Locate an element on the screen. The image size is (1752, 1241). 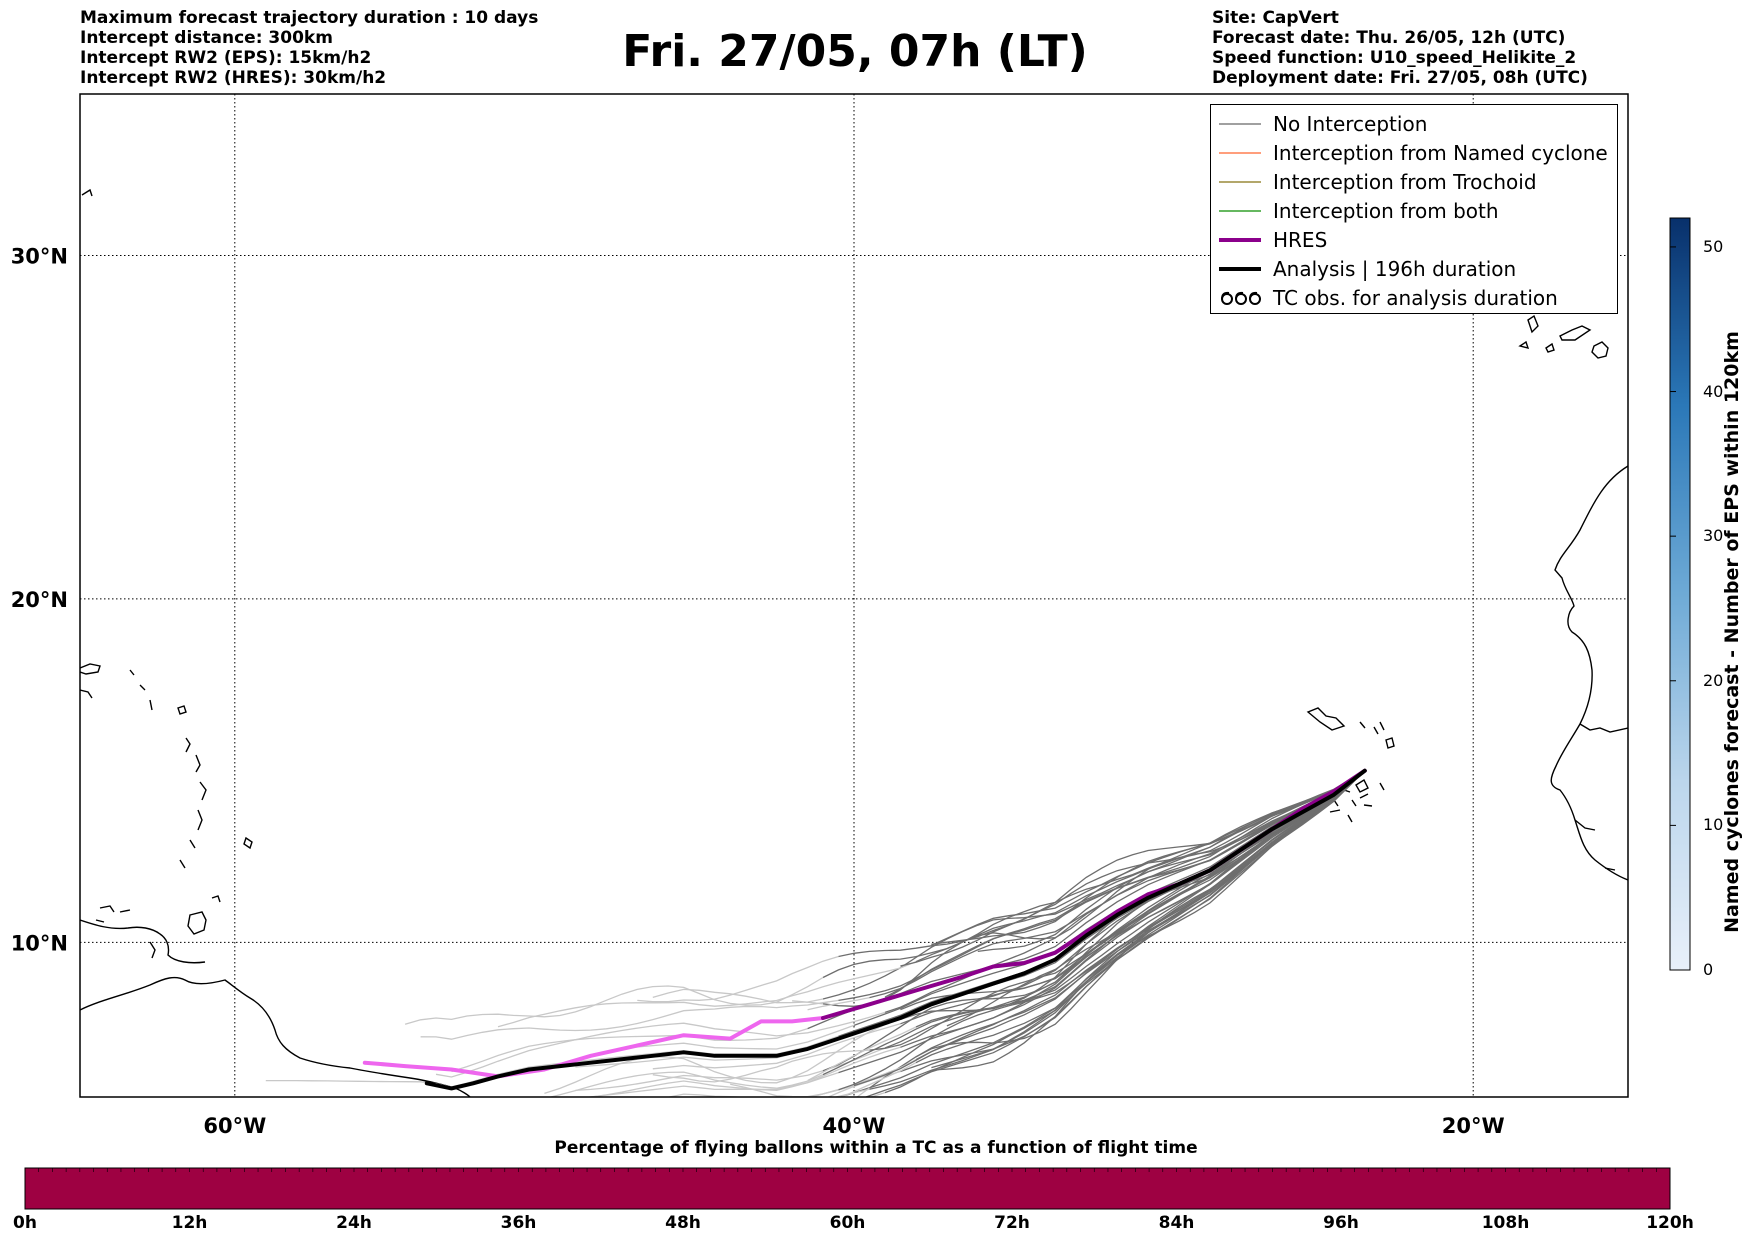
legend-item-hres: HRES is located at coordinates (1414, 239).